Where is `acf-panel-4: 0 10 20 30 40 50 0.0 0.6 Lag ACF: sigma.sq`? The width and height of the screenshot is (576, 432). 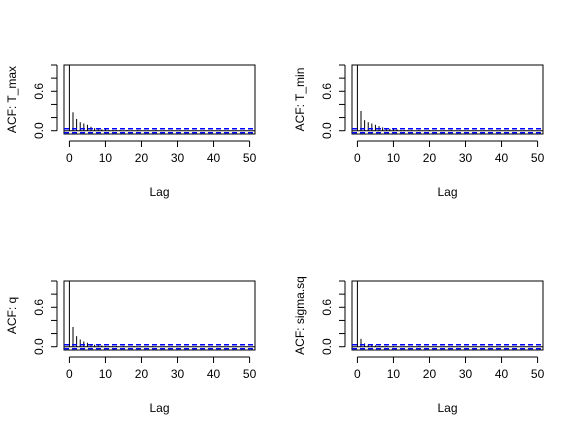
acf-panel-4: 0 10 20 30 40 50 0.0 0.6 Lag ACF: sigma.sq is located at coordinates (419, 345).